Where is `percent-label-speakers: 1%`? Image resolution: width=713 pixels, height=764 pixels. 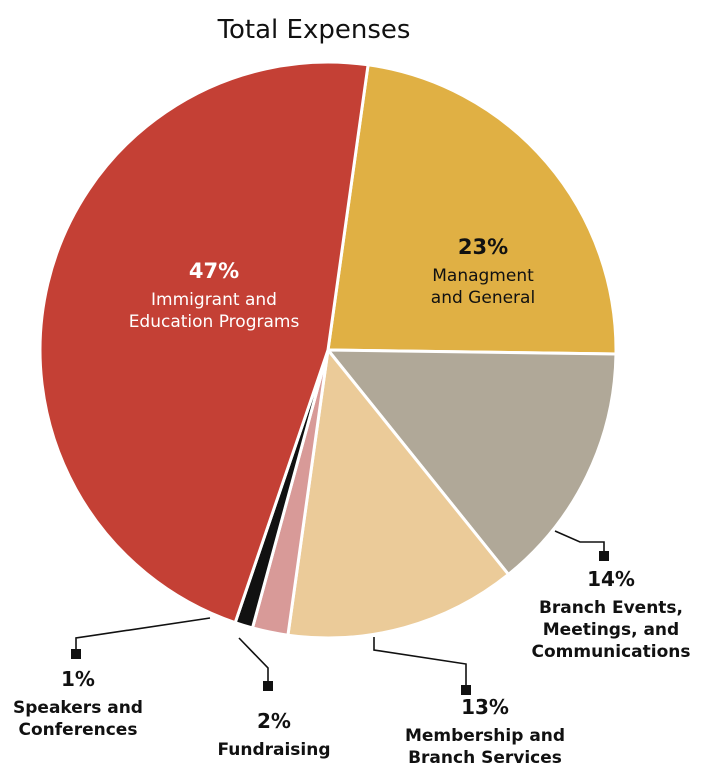 percent-label-speakers: 1% is located at coordinates (78, 679).